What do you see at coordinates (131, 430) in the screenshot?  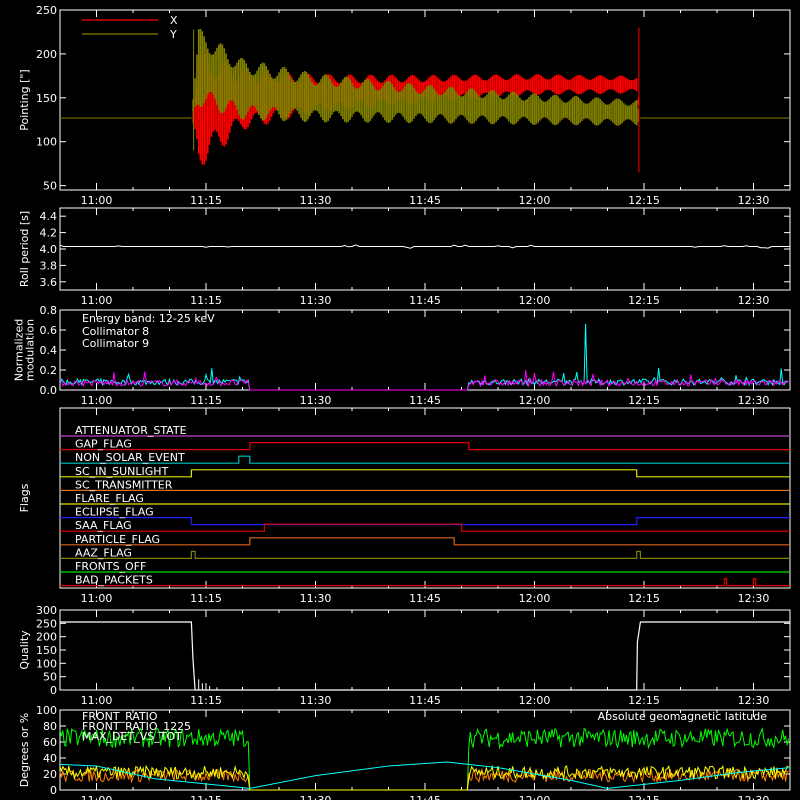 I see `flag-label-ATTENUATOR_STATE: ATTENUATOR_STATE` at bounding box center [131, 430].